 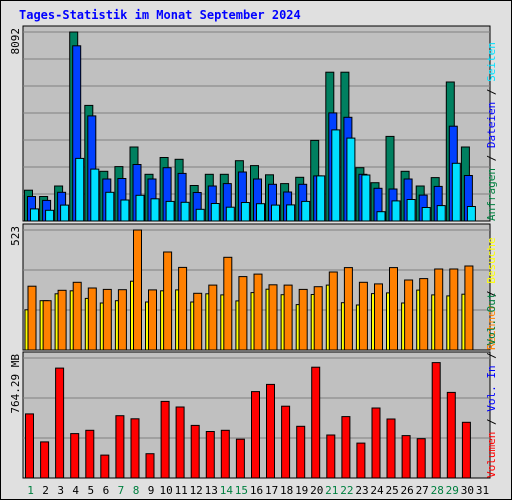 What do you see at coordinates (467, 490) in the screenshot?
I see `x-tick-day-30: 30` at bounding box center [467, 490].